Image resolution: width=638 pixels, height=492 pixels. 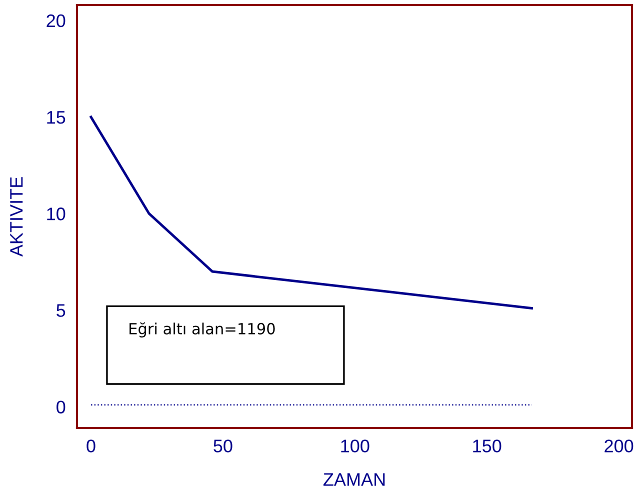 I want to click on x-tick-label: 0, so click(x=91, y=446).